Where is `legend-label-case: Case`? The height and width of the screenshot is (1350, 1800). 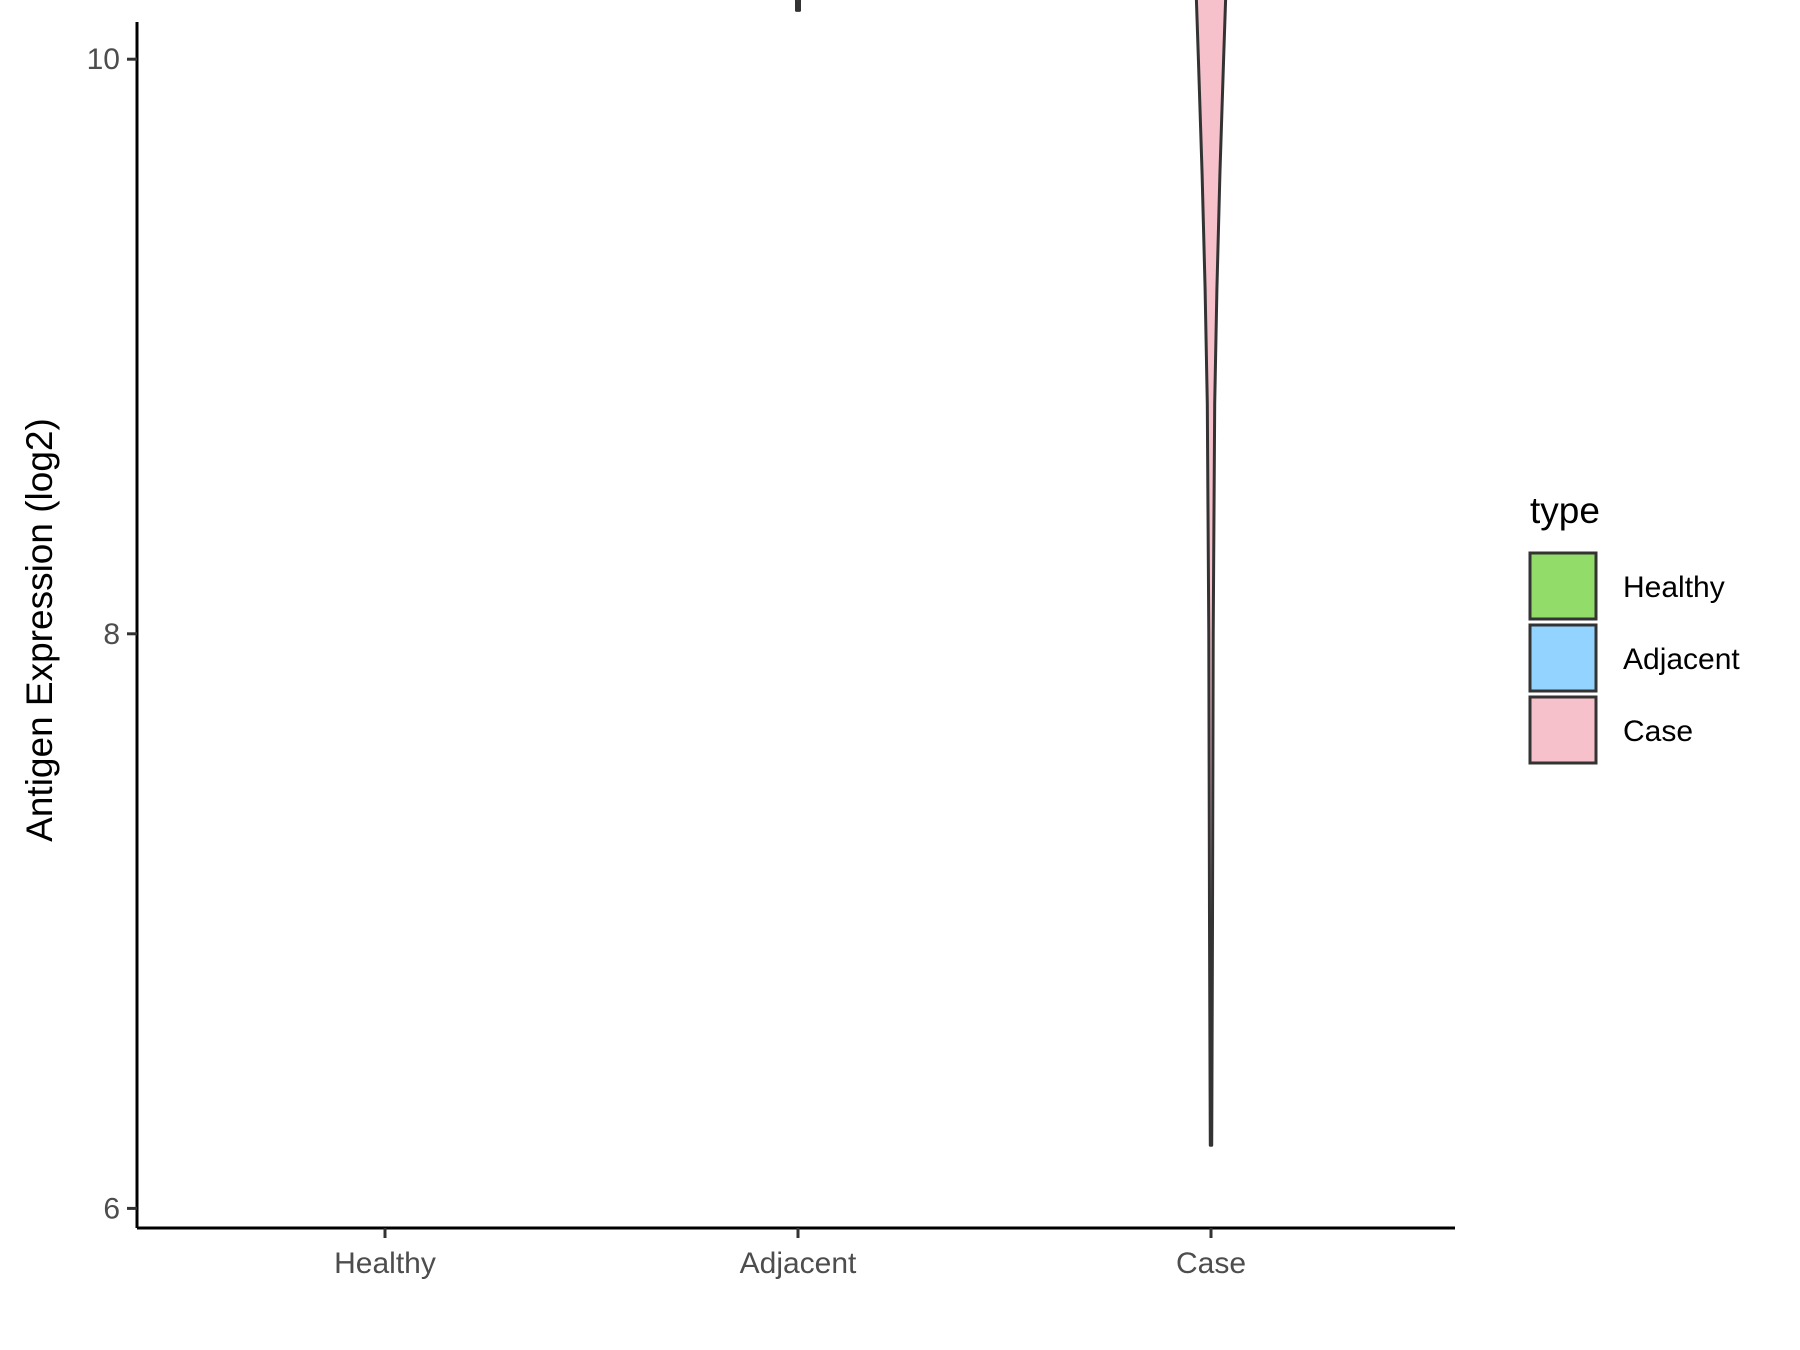 legend-label-case: Case is located at coordinates (1658, 731).